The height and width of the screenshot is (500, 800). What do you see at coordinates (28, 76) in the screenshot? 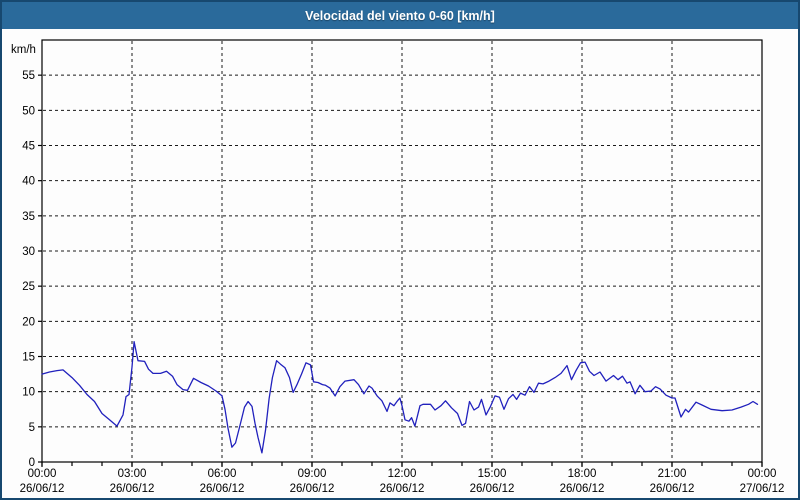
I see `y-tick-label: 55` at bounding box center [28, 76].